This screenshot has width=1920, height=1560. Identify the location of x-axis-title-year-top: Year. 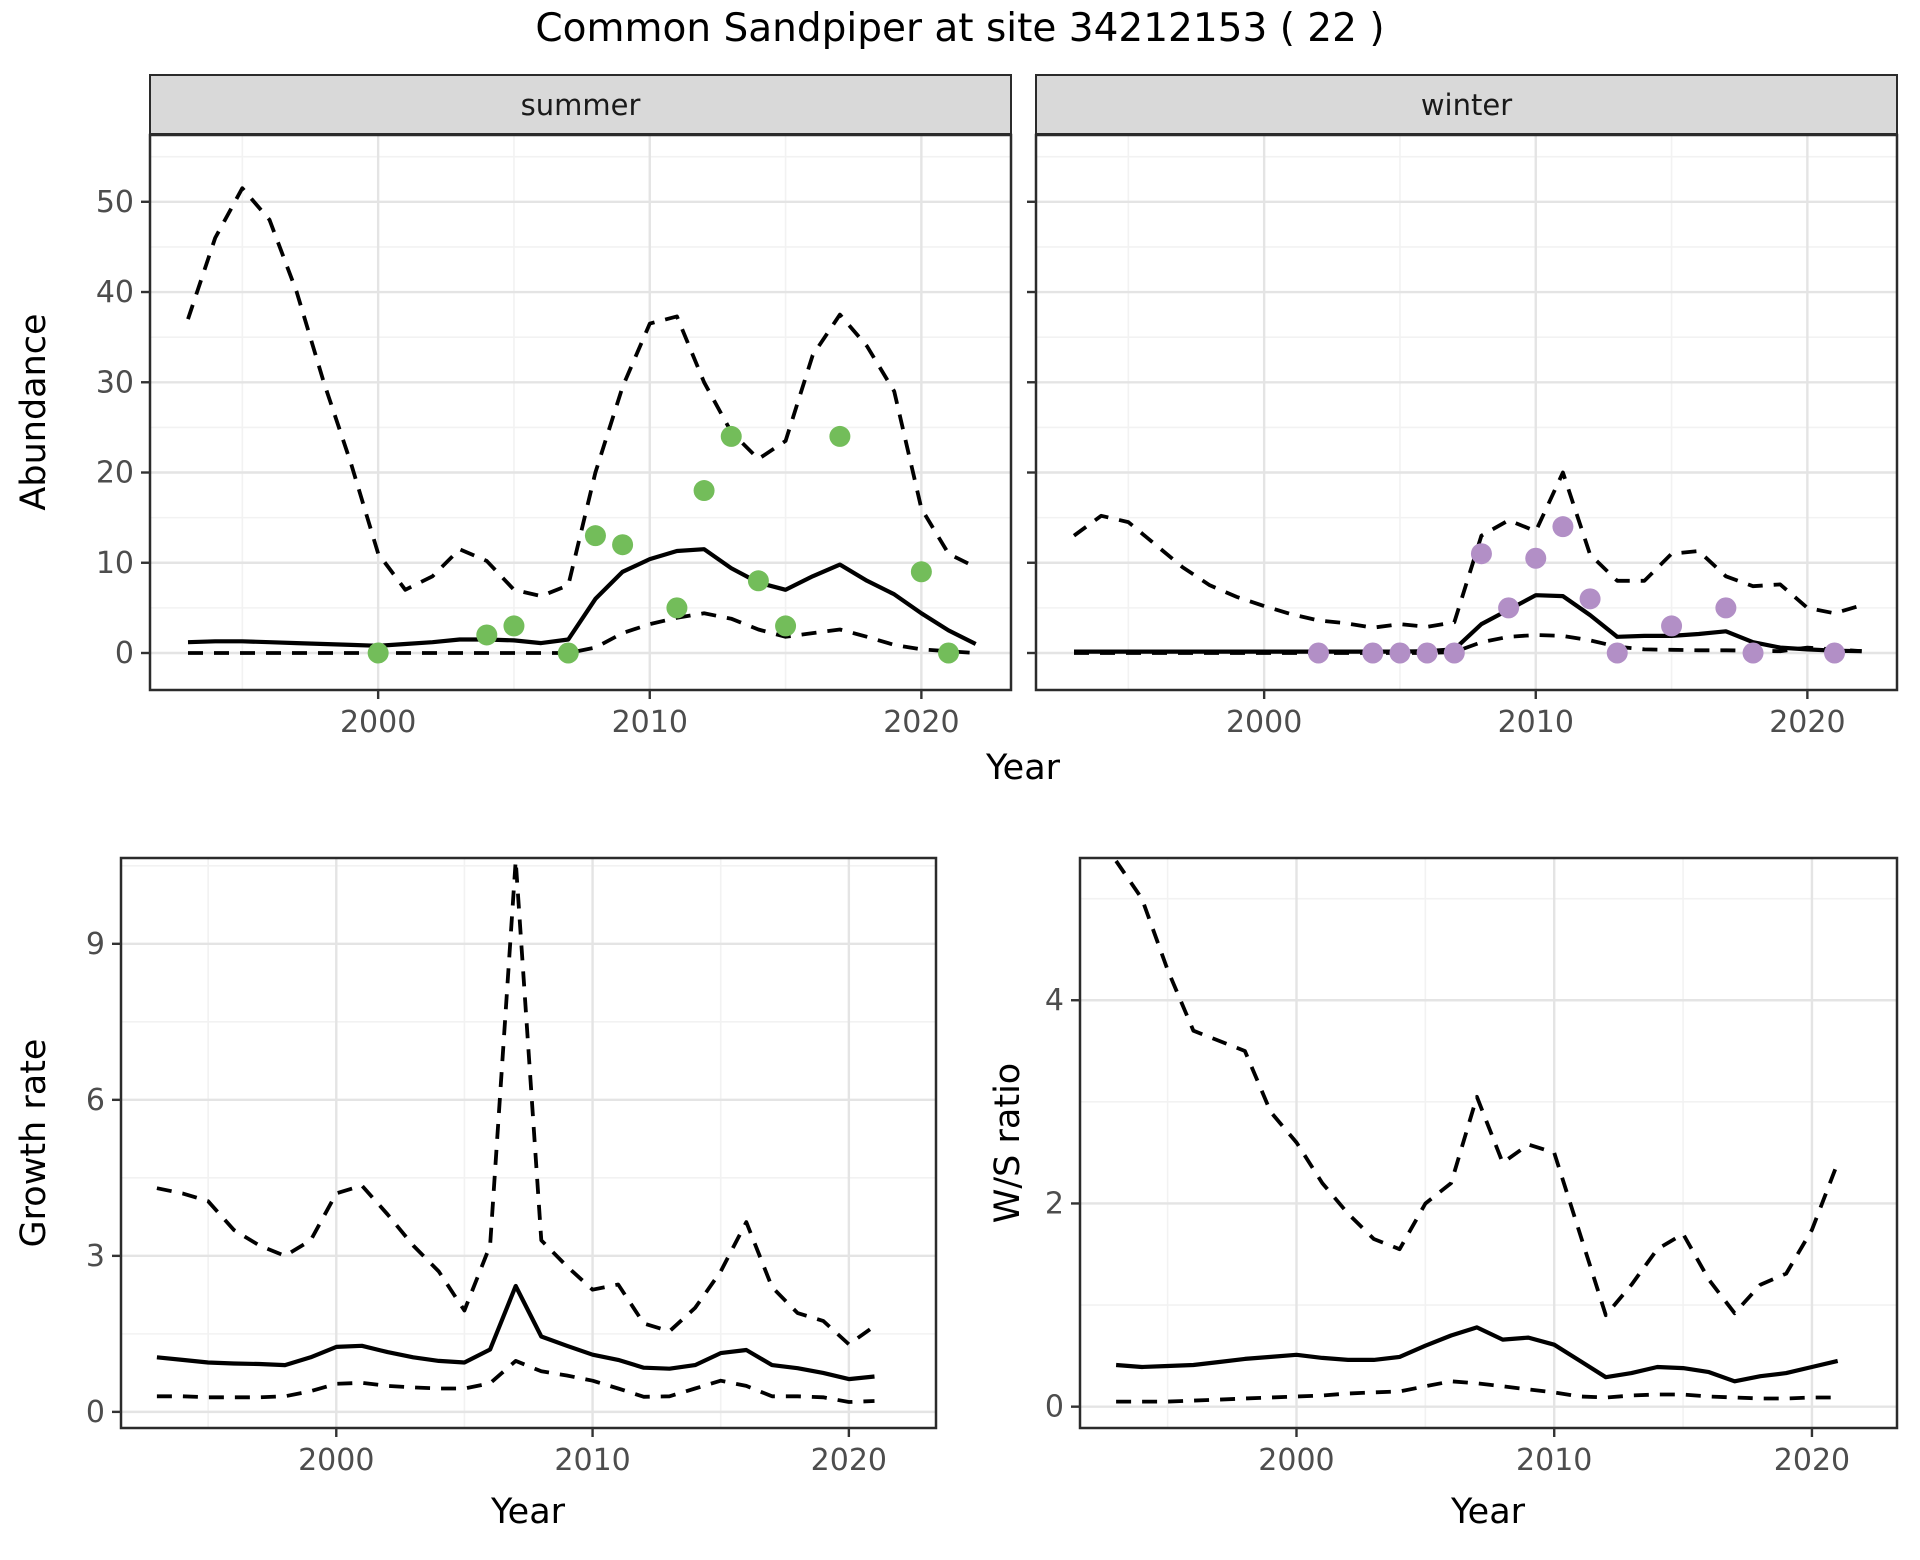
(1023, 768).